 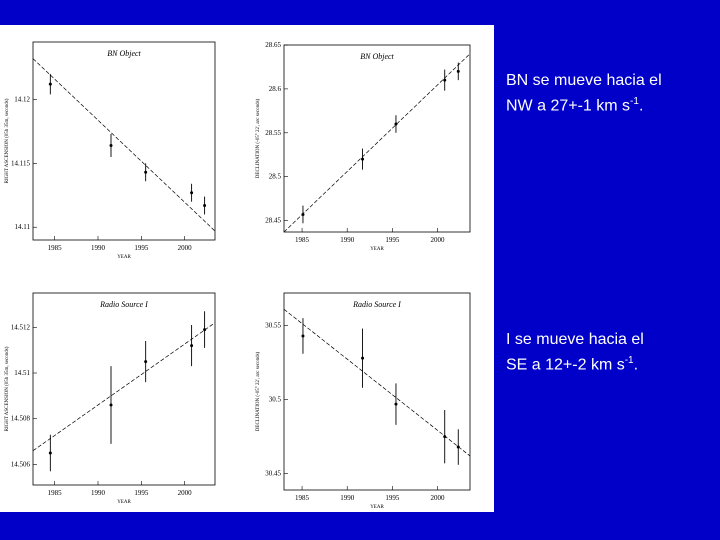 What do you see at coordinates (23, 227) in the screenshot?
I see `y-tick-label: 14.11` at bounding box center [23, 227].